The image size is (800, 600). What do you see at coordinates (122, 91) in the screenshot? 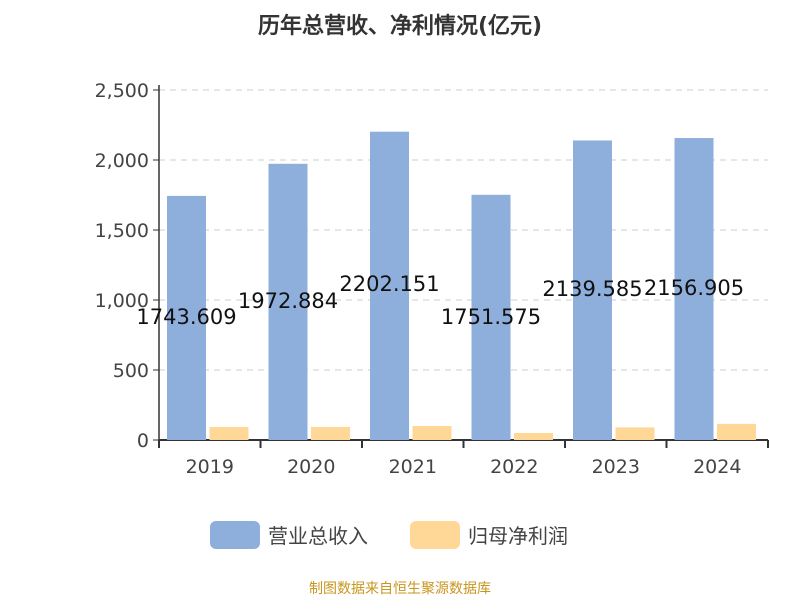
I see `y-tick-label: 2,500` at bounding box center [122, 91].